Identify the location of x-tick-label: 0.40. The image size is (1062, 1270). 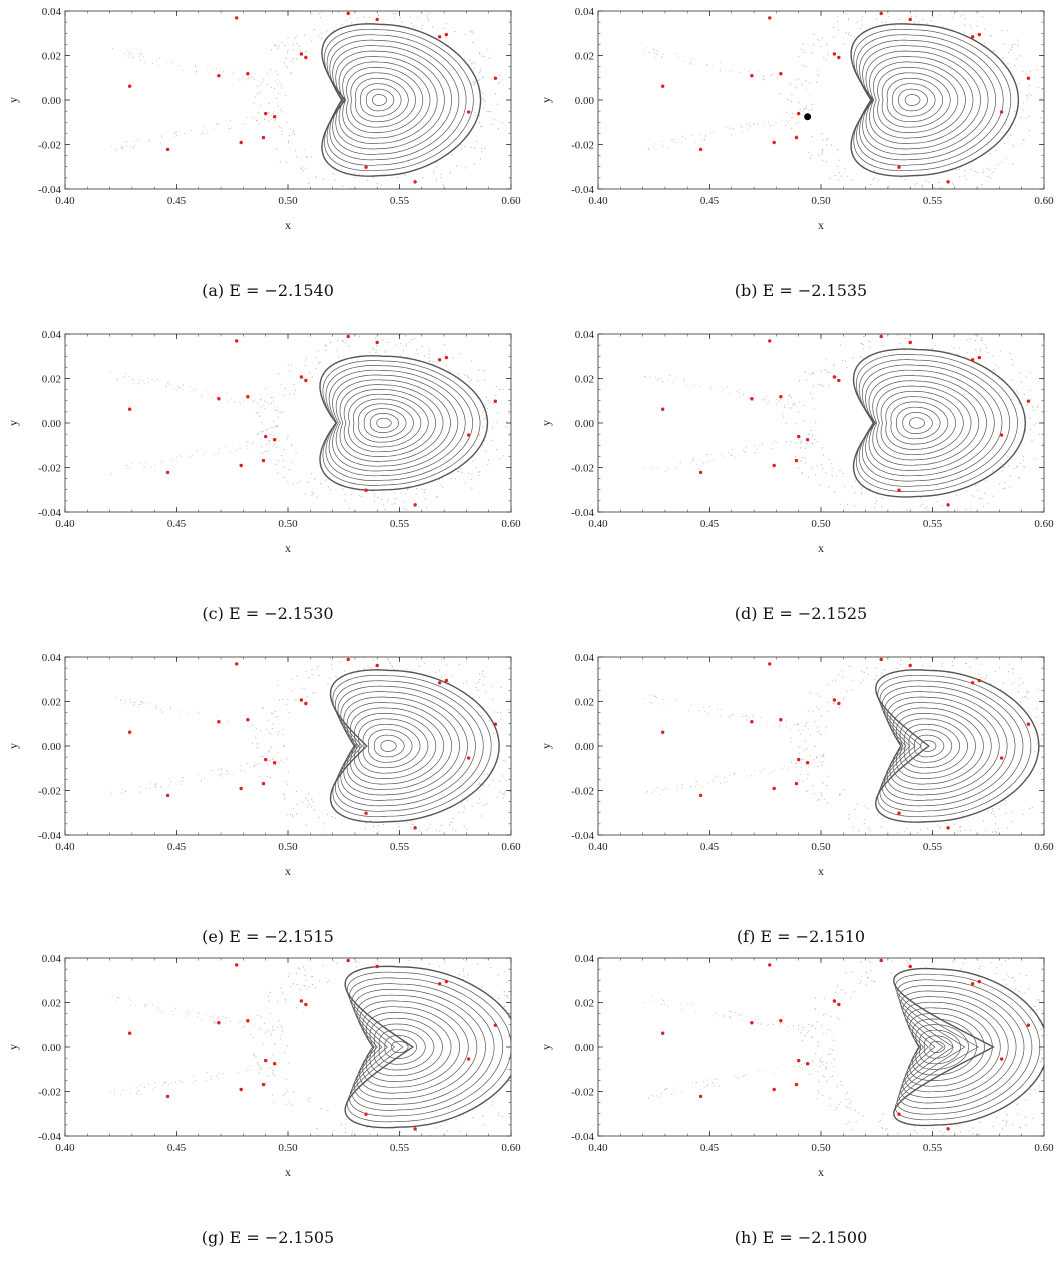
(65, 847).